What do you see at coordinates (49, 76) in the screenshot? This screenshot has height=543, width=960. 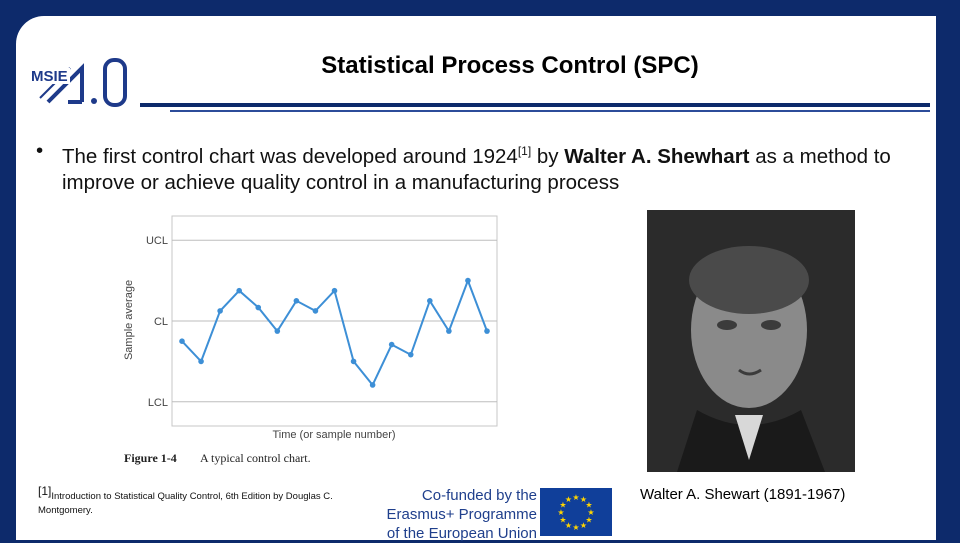 I see `logo-text: MSIE` at bounding box center [49, 76].